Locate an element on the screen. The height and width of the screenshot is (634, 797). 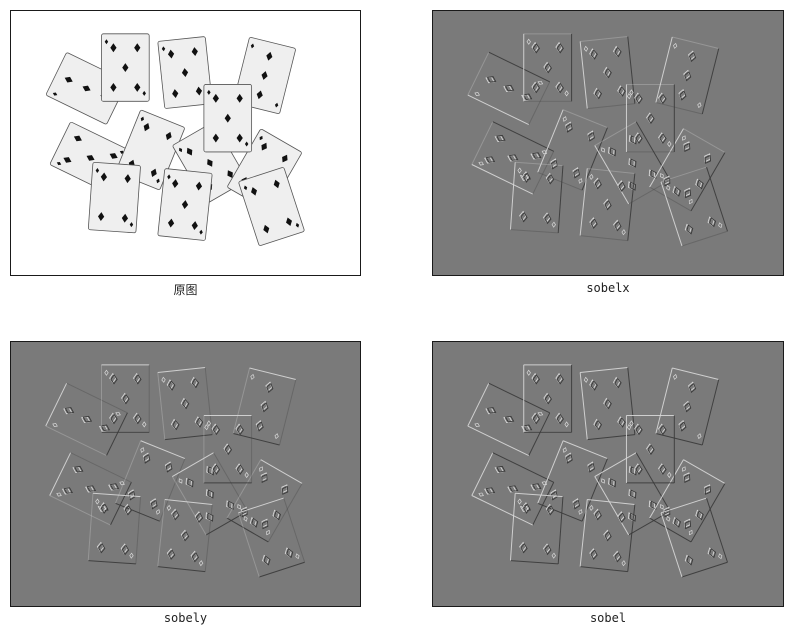
original-image-caption: 原图 is located at coordinates (185, 290).